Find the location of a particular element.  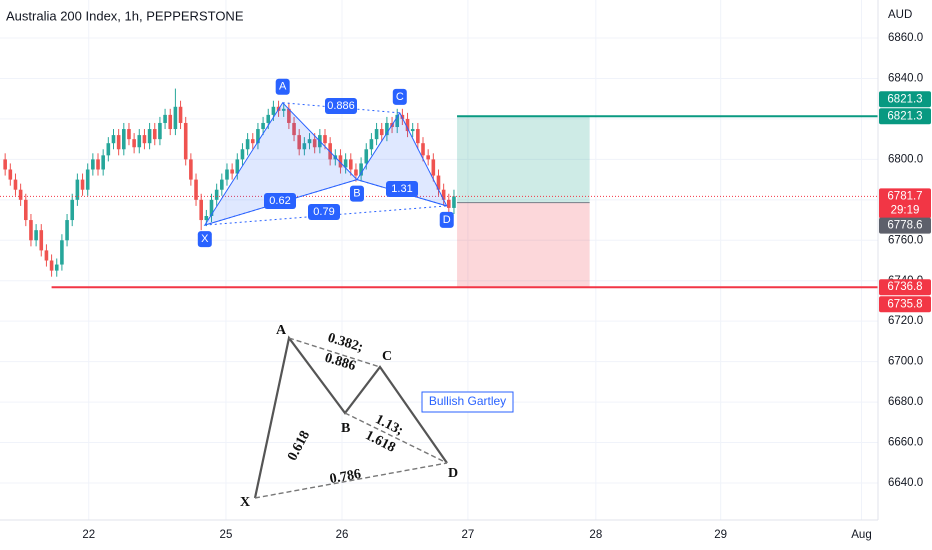

price-badge-label: 6821.3 is located at coordinates (904, 99).